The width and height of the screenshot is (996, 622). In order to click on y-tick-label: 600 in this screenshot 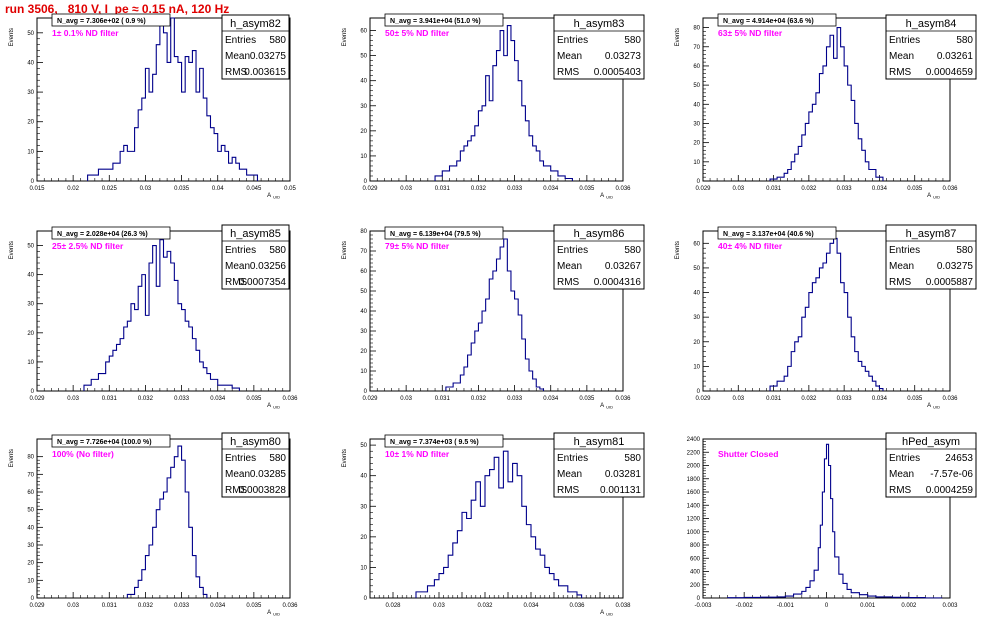, I will do `click(695, 559)`.